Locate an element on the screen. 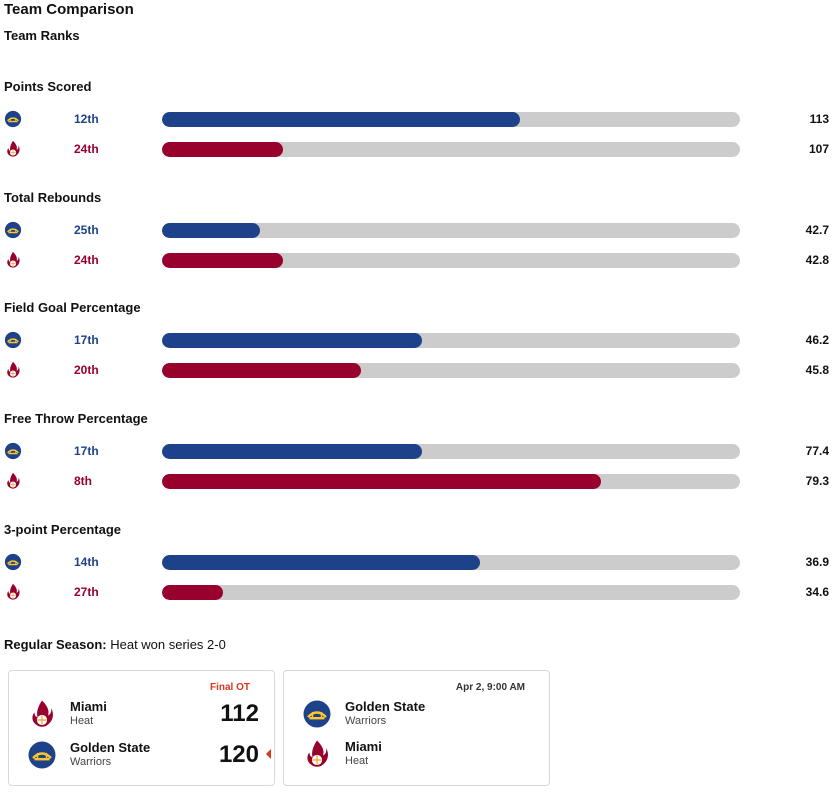 The width and height of the screenshot is (837, 793). stat-value: 42.8 is located at coordinates (817, 260).